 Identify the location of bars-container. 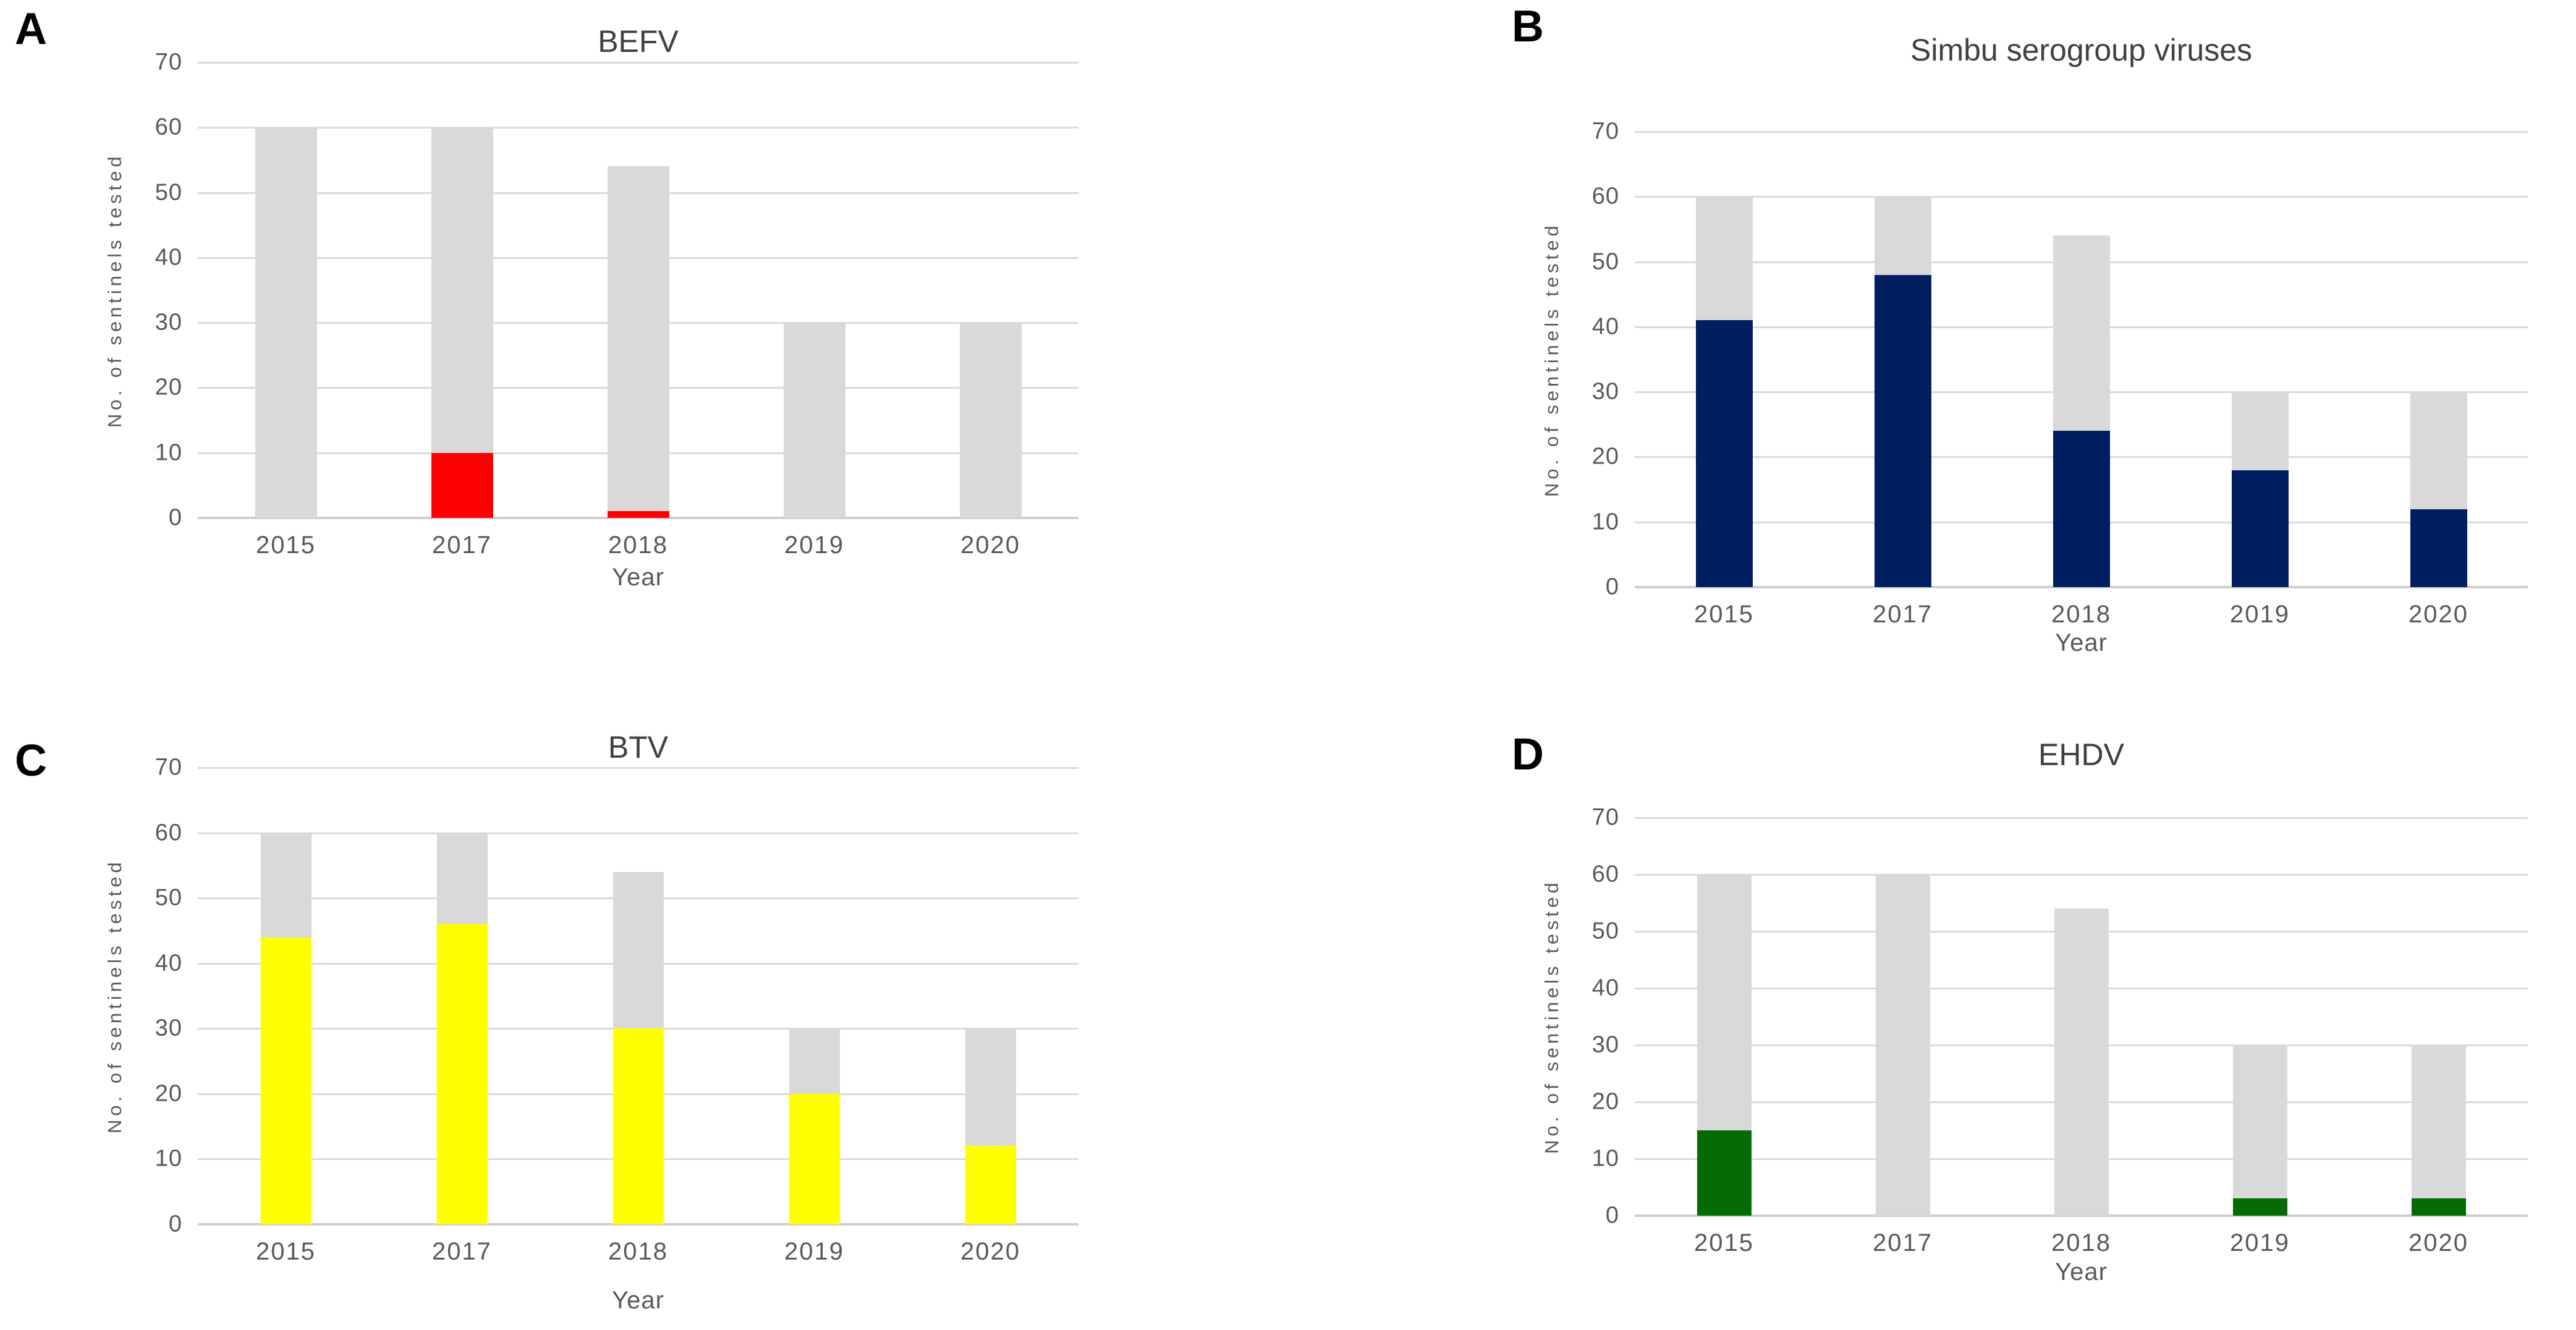
(2081, 1017).